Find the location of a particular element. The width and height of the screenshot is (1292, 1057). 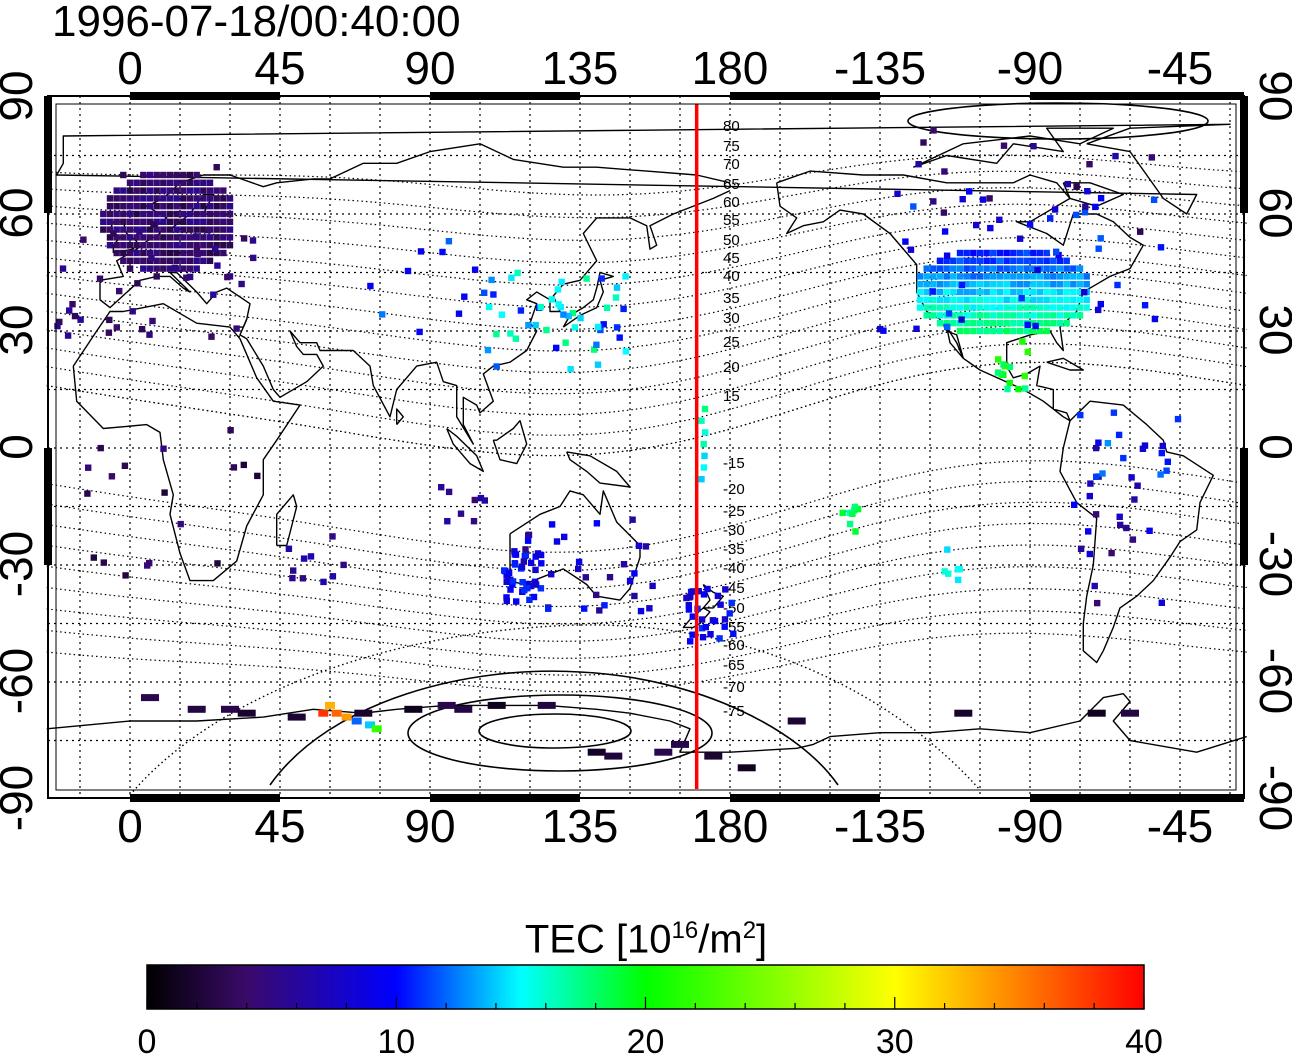

contour-label: 25 is located at coordinates (731, 342).